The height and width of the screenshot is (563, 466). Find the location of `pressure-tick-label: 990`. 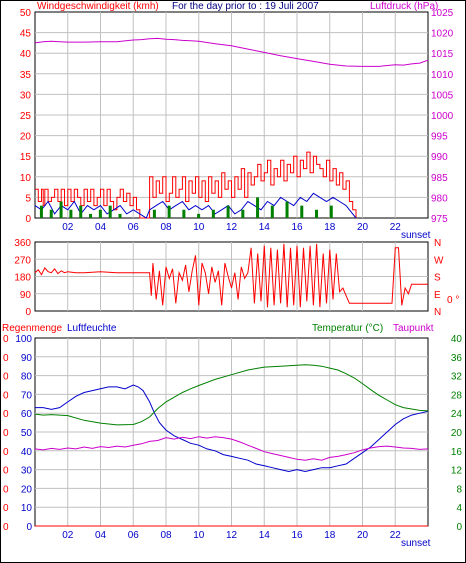

pressure-tick-label: 990 is located at coordinates (439, 157).